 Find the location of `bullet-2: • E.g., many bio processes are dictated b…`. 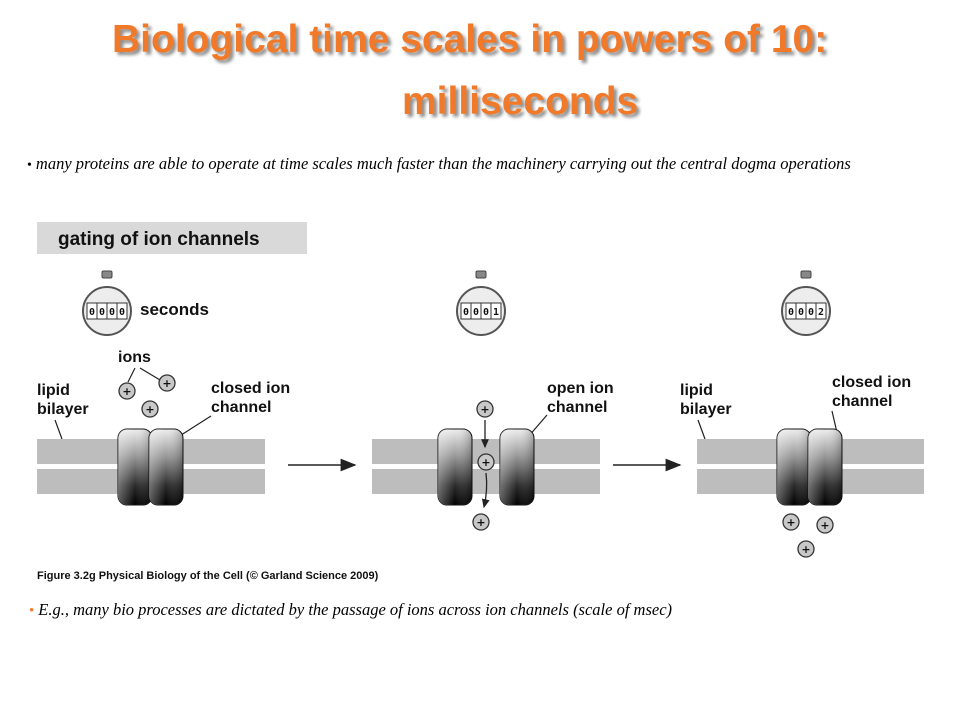

bullet-2: • E.g., many bio processes are dictated b… is located at coordinates (477, 610).